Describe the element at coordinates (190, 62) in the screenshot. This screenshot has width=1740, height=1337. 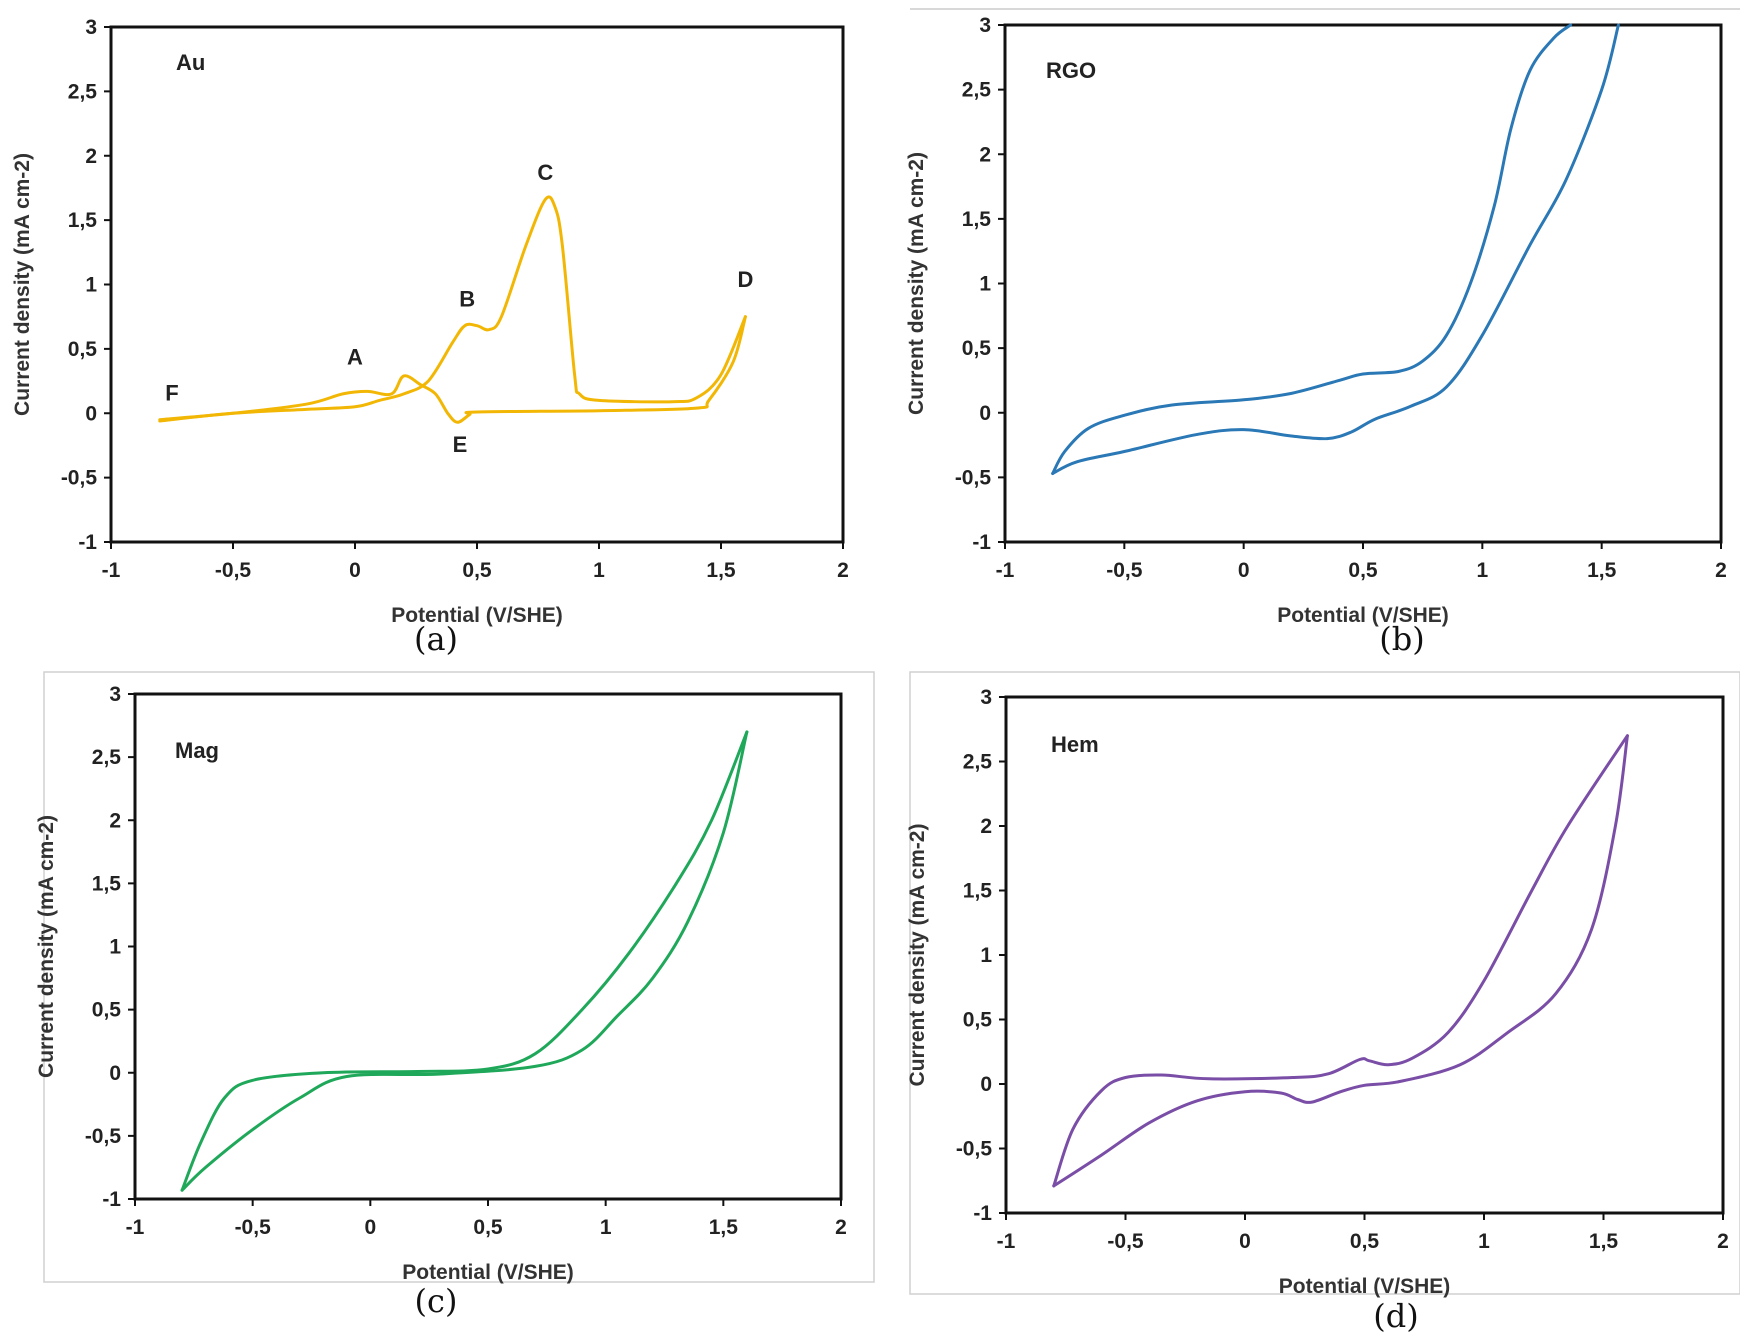
I see `sample-label: Au` at that location.